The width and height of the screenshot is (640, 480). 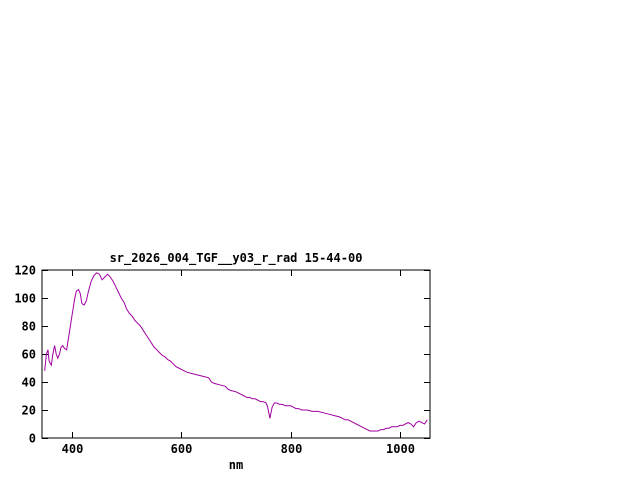 I want to click on y-axis-tick-label: 40, so click(x=29, y=383).